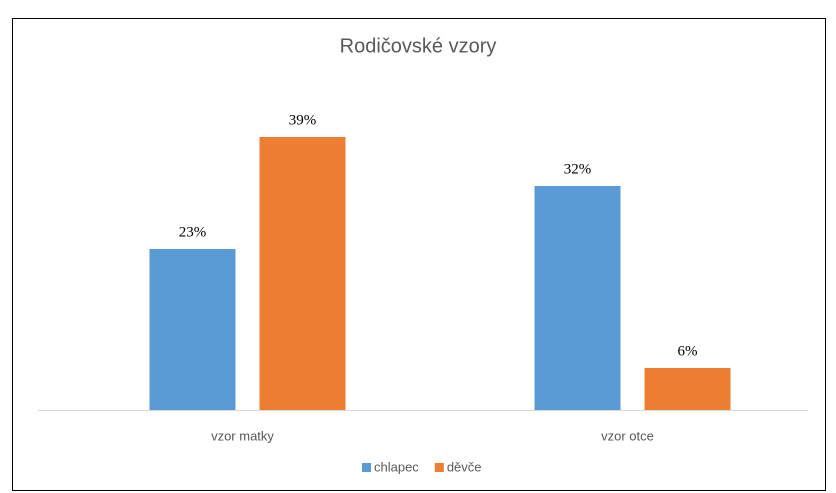  Describe the element at coordinates (303, 120) in the screenshot. I see `data-label: 39%` at that location.